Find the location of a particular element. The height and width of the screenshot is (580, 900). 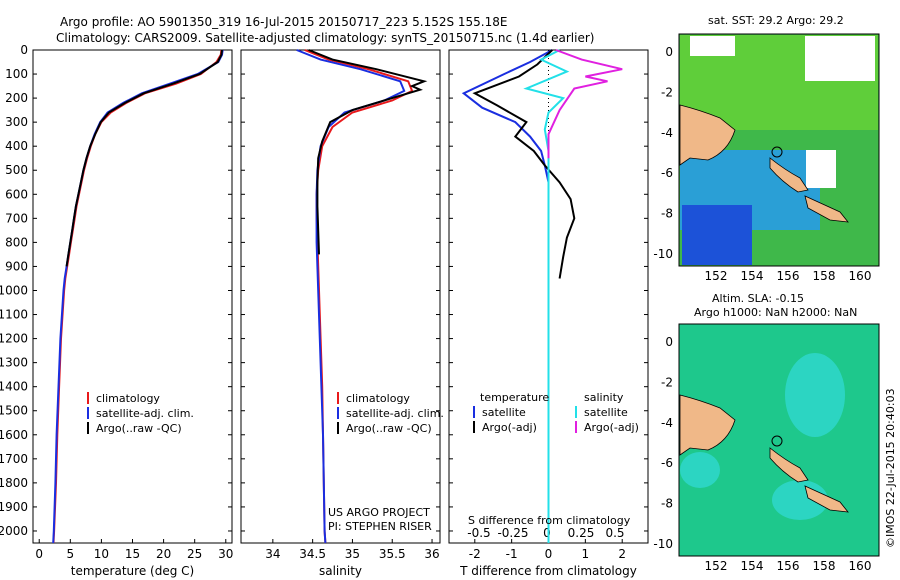

legend-argo-label: Argo(..raw -QC) is located at coordinates (139, 428).